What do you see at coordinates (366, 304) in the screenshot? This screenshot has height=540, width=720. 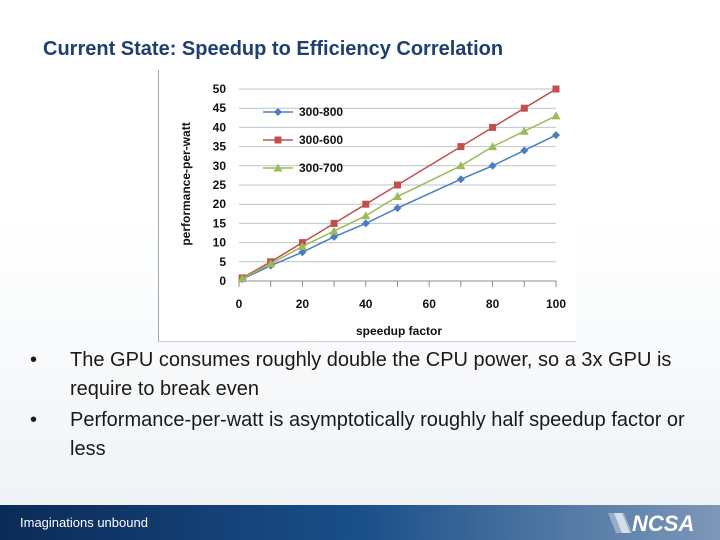 I see `x-tick-label: 40` at bounding box center [366, 304].